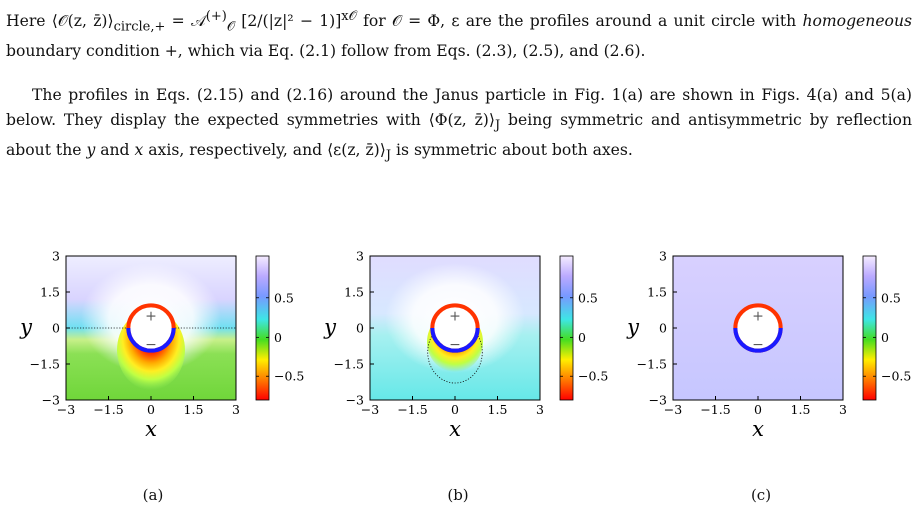  Describe the element at coordinates (91, 150) in the screenshot. I see `p2-y: y` at that location.